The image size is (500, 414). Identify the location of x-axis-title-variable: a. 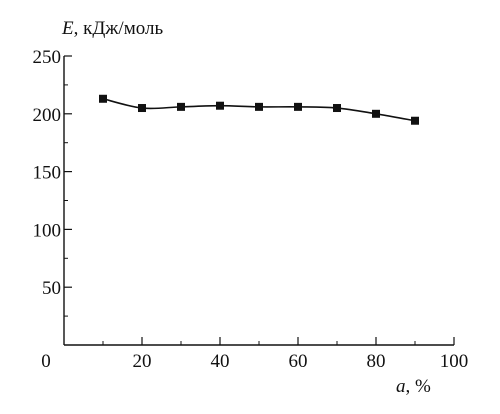
(401, 386).